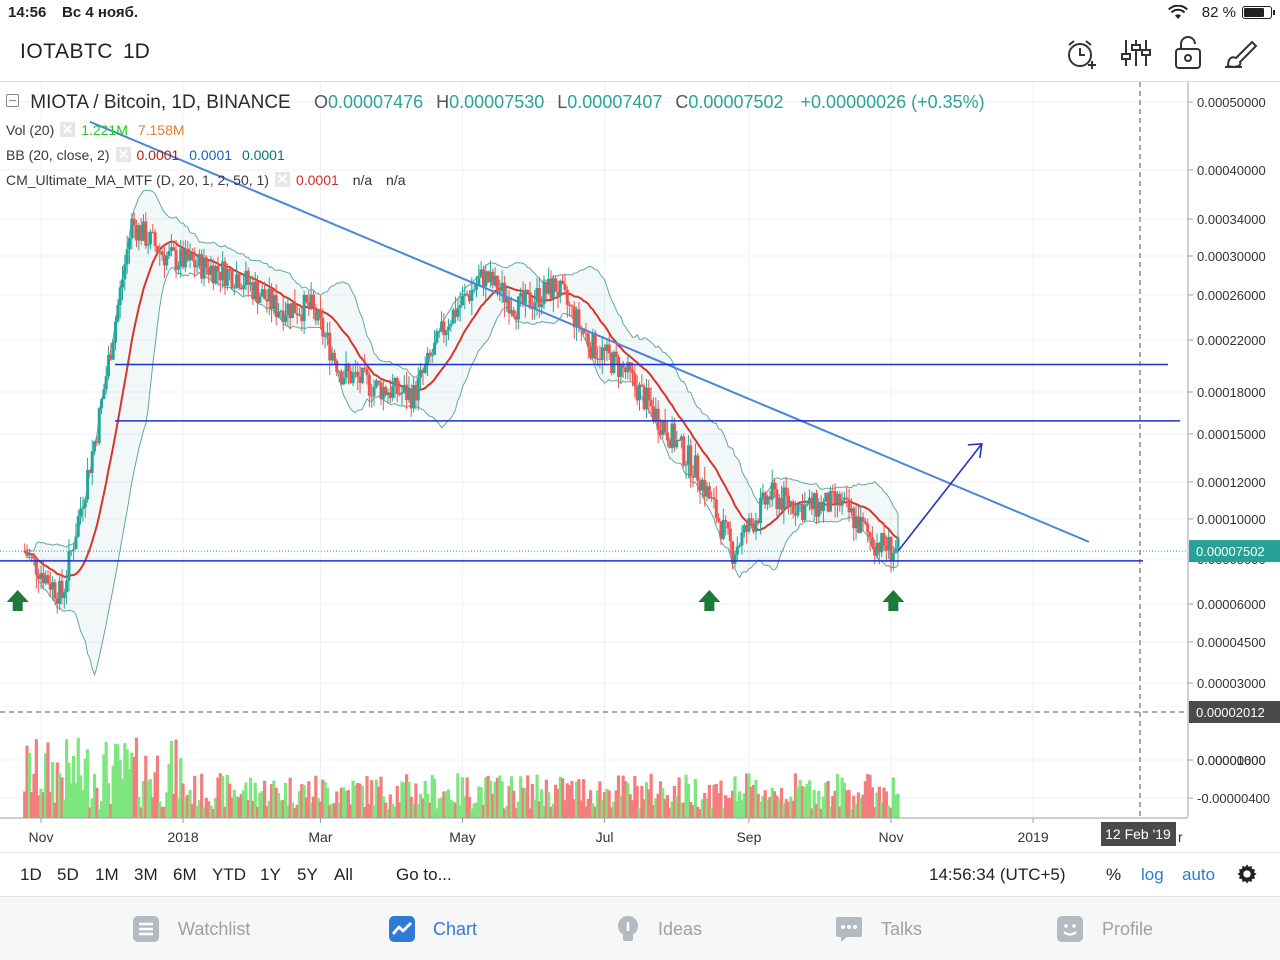  What do you see at coordinates (1199, 874) in the screenshot?
I see `auto-toggle: auto` at bounding box center [1199, 874].